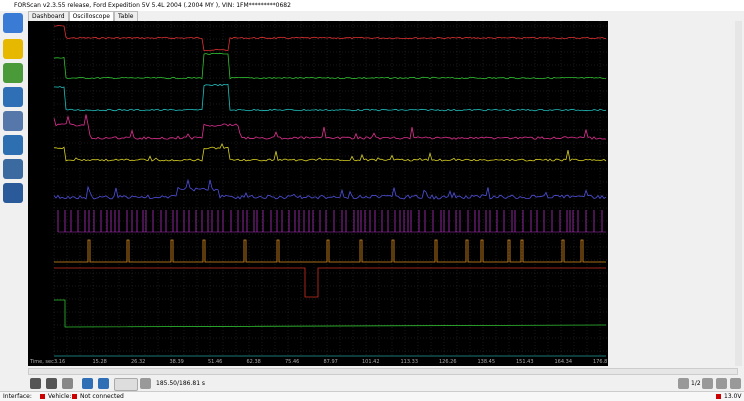  What do you see at coordinates (696, 383) in the screenshot?
I see `zoom: 1/2` at bounding box center [696, 383].